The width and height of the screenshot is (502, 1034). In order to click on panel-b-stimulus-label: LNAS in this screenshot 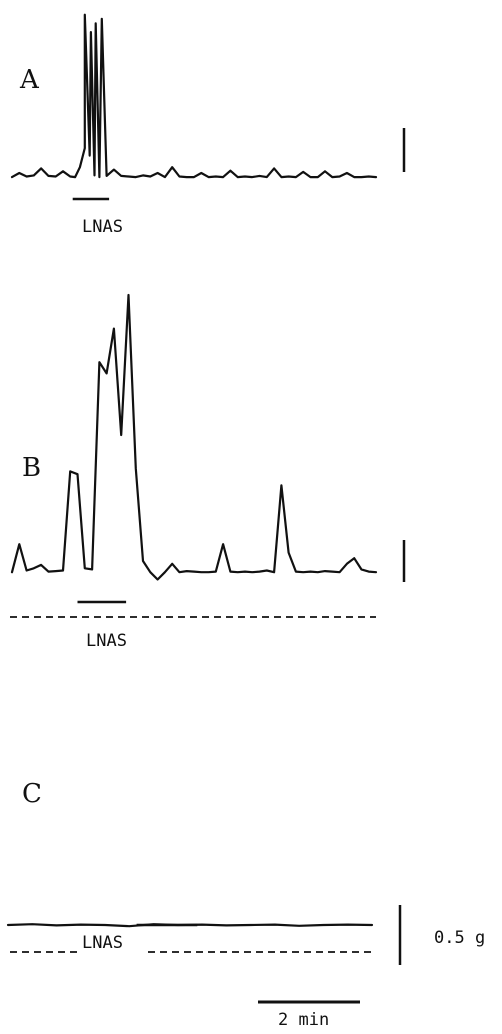, I will do `click(106, 641)`.